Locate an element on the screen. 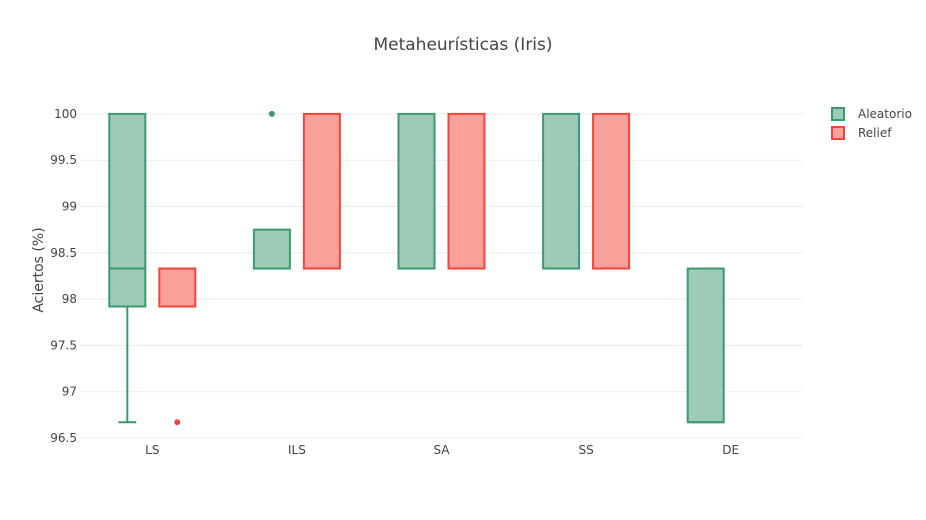  x-axis-ticks: LS ILS SA SS DE is located at coordinates (442, 450).